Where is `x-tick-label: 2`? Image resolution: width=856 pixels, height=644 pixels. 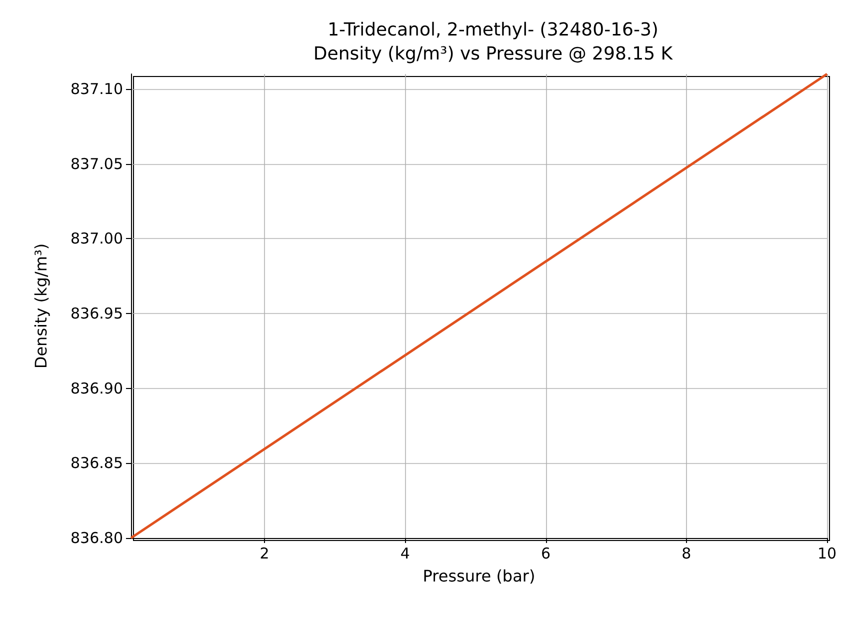 x-tick-label: 2 is located at coordinates (265, 553).